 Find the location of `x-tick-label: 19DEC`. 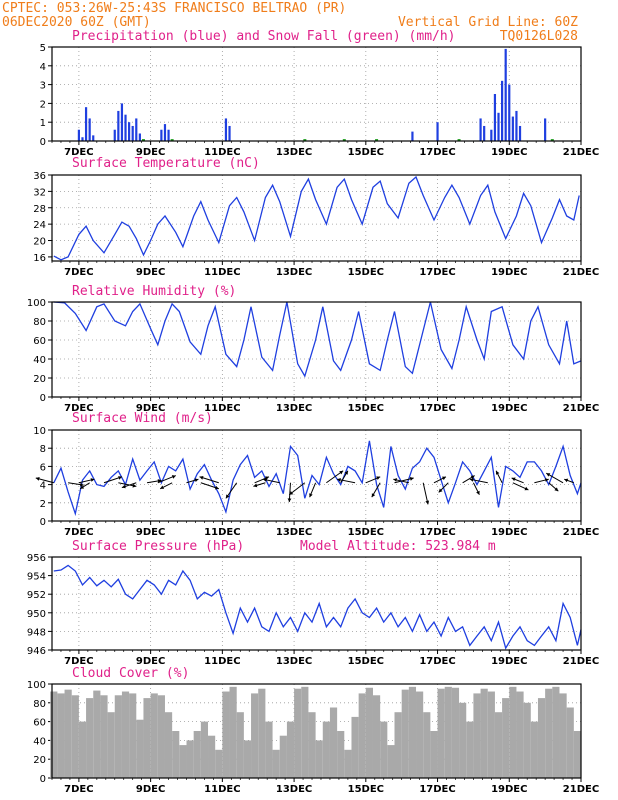

x-tick-label: 19DEC is located at coordinates (509, 532).